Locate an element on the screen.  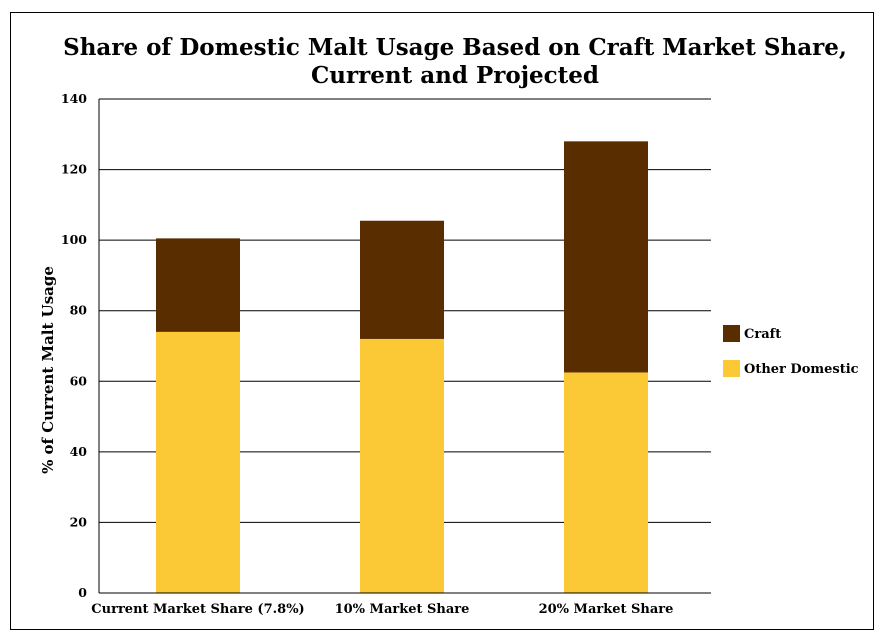
y-tick-label-100: 100 is located at coordinates (74, 239).